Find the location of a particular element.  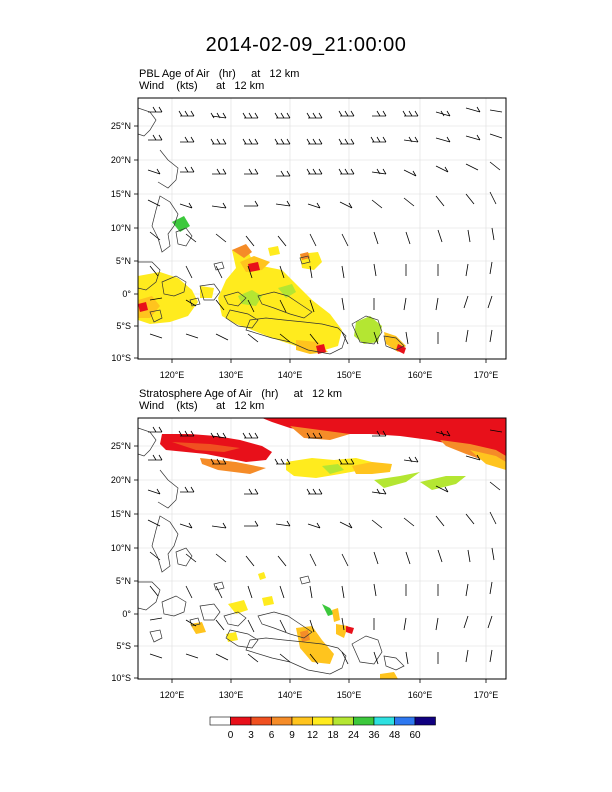

colorbar-label: 3 is located at coordinates (251, 735).